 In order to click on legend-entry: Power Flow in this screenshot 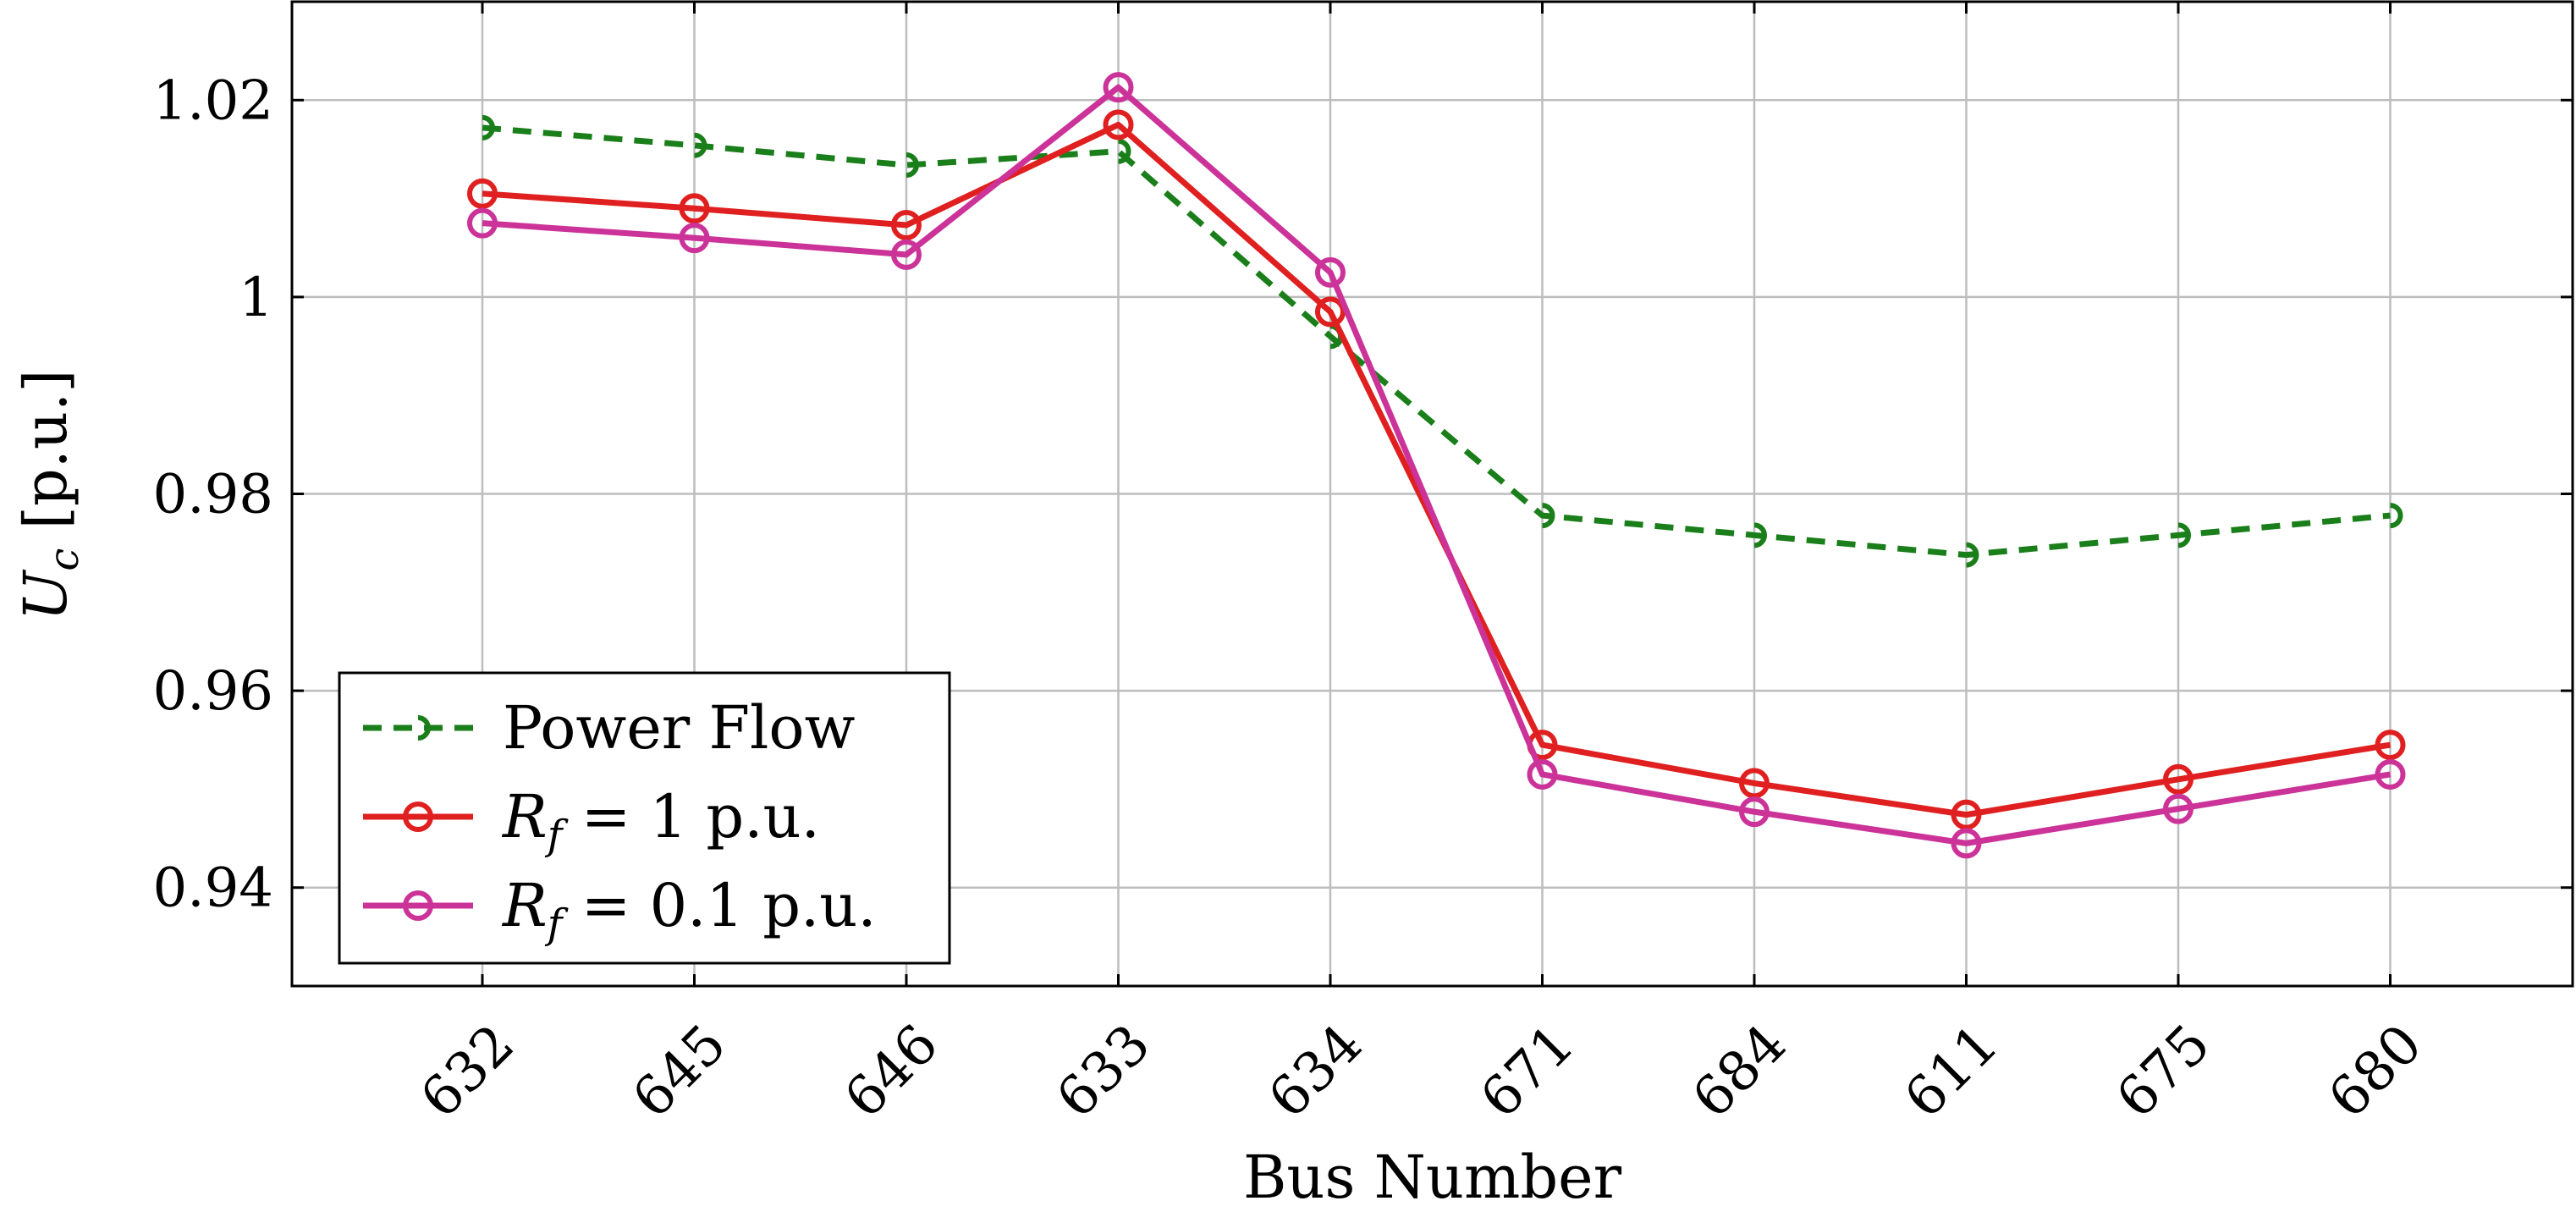, I will do `click(609, 728)`.